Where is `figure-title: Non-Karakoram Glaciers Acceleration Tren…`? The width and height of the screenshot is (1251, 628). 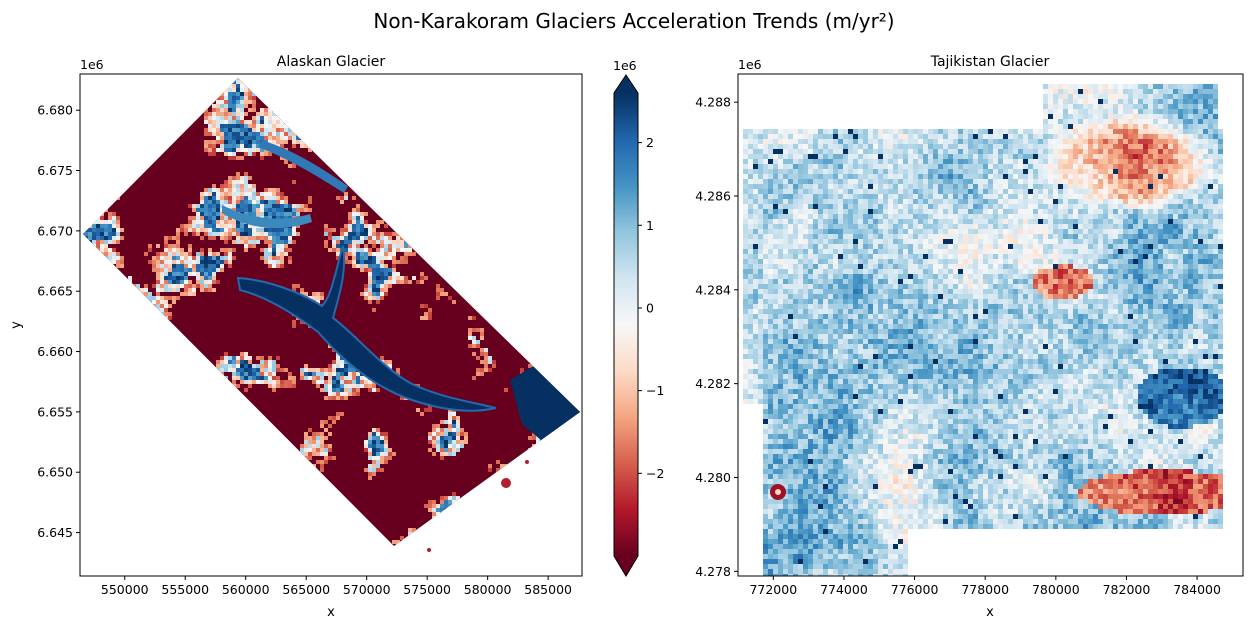 figure-title: Non-Karakoram Glaciers Acceleration Tren… is located at coordinates (633, 21).